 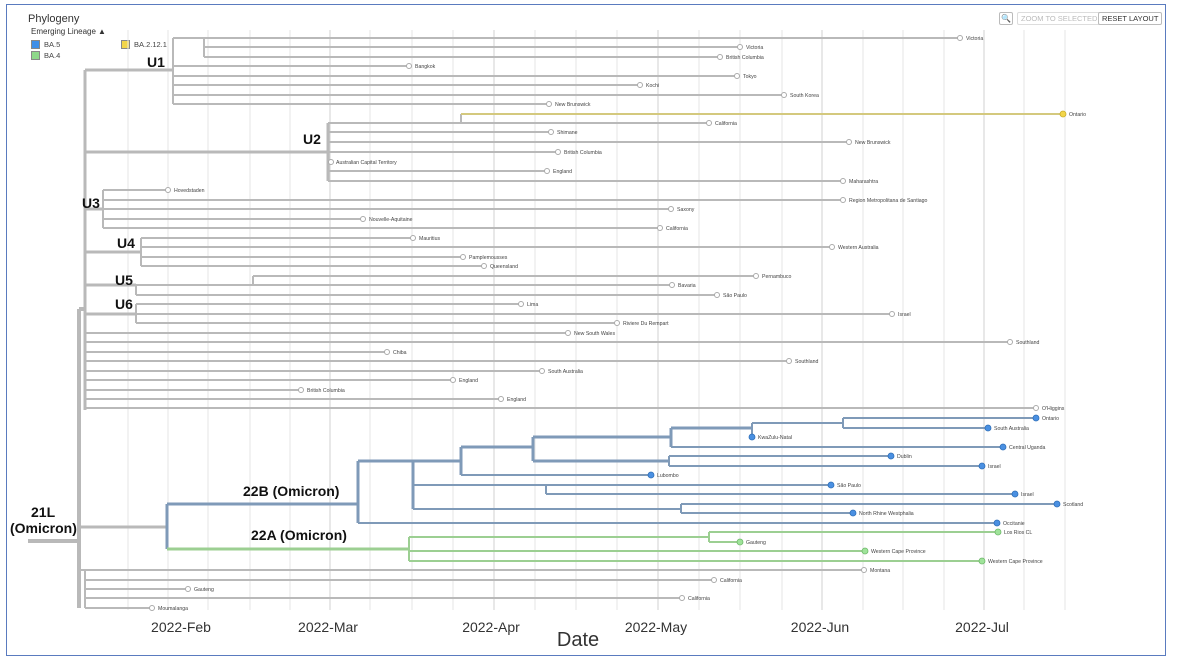 I want to click on legend-label-ba5: BA.5, so click(x=52, y=44).